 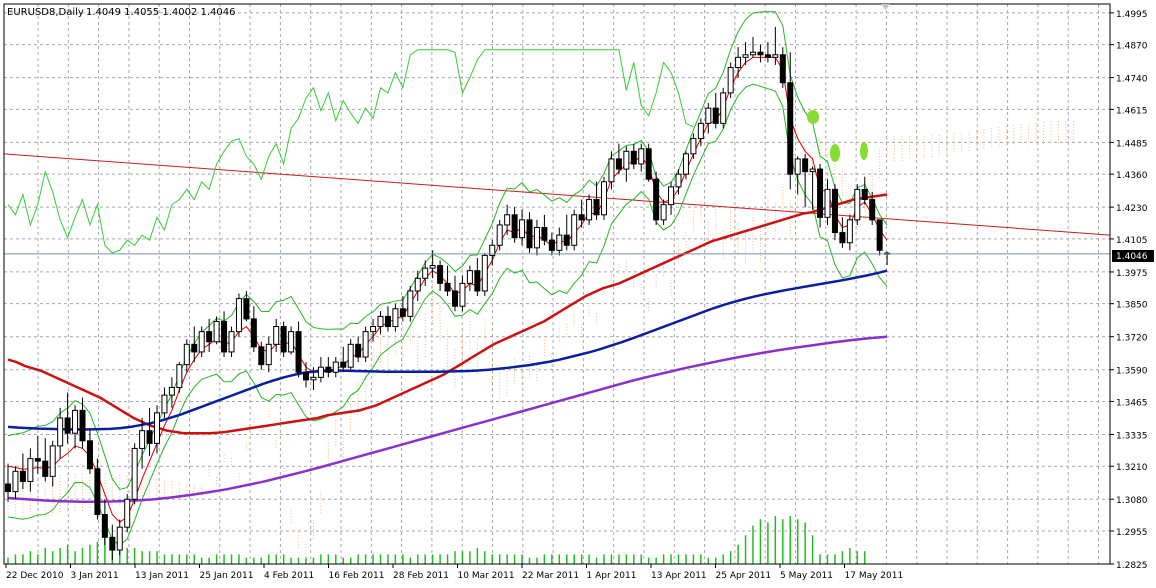 I want to click on x-tick-label: 25 Jan 2011, so click(x=227, y=576).